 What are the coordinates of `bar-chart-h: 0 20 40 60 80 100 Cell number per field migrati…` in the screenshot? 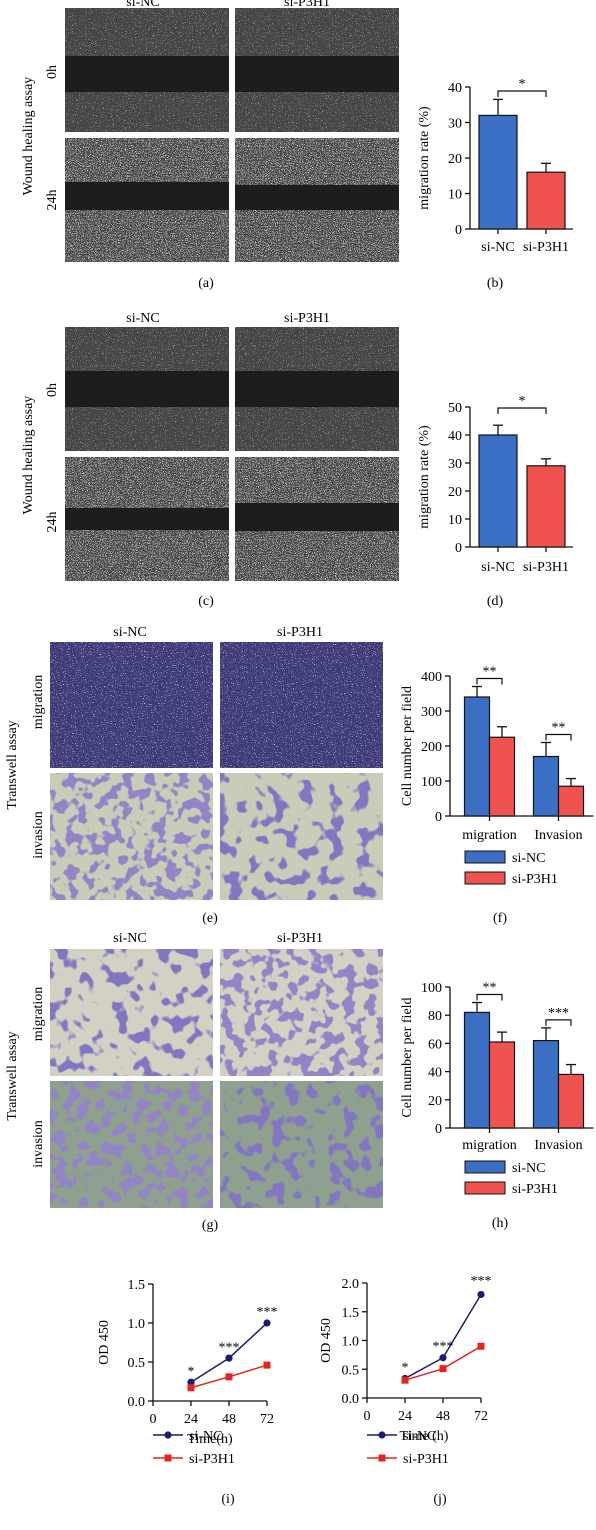 It's located at (497, 1089).